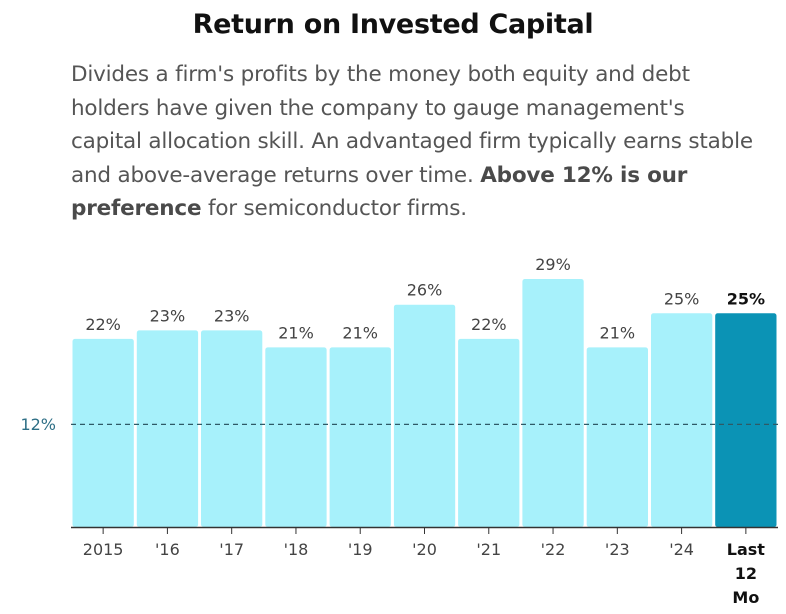 The width and height of the screenshot is (786, 614). Describe the element at coordinates (231, 549) in the screenshot. I see `x-tick-label: '17` at that location.